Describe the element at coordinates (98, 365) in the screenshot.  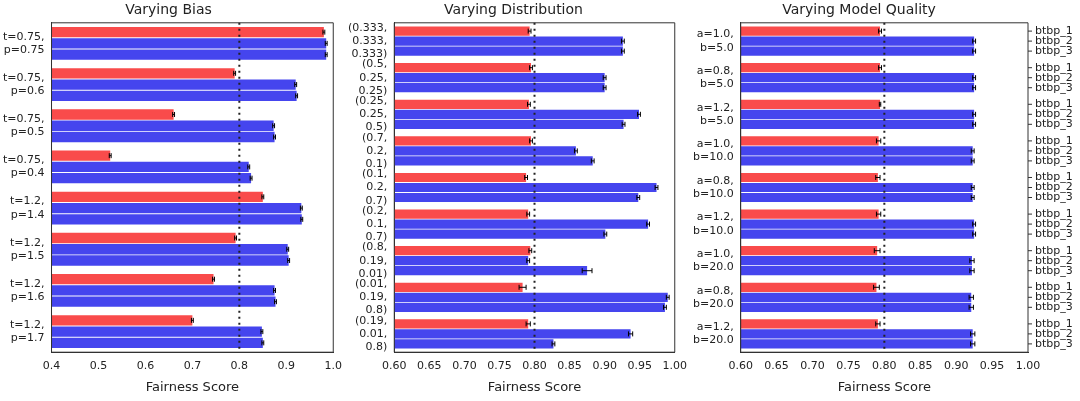
I see `x-tick-label: 0.5` at that location.